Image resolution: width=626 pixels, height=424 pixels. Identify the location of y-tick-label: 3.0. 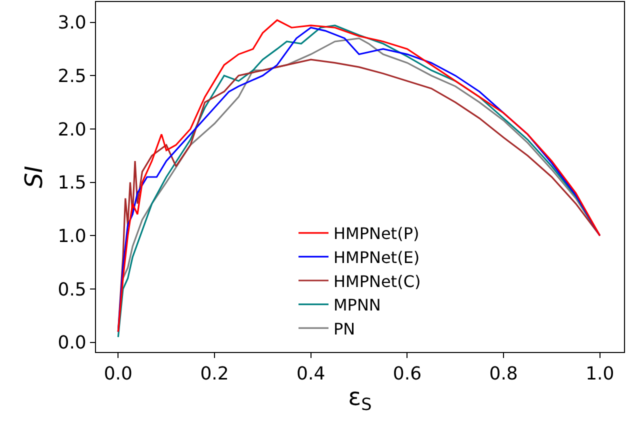
(72, 23).